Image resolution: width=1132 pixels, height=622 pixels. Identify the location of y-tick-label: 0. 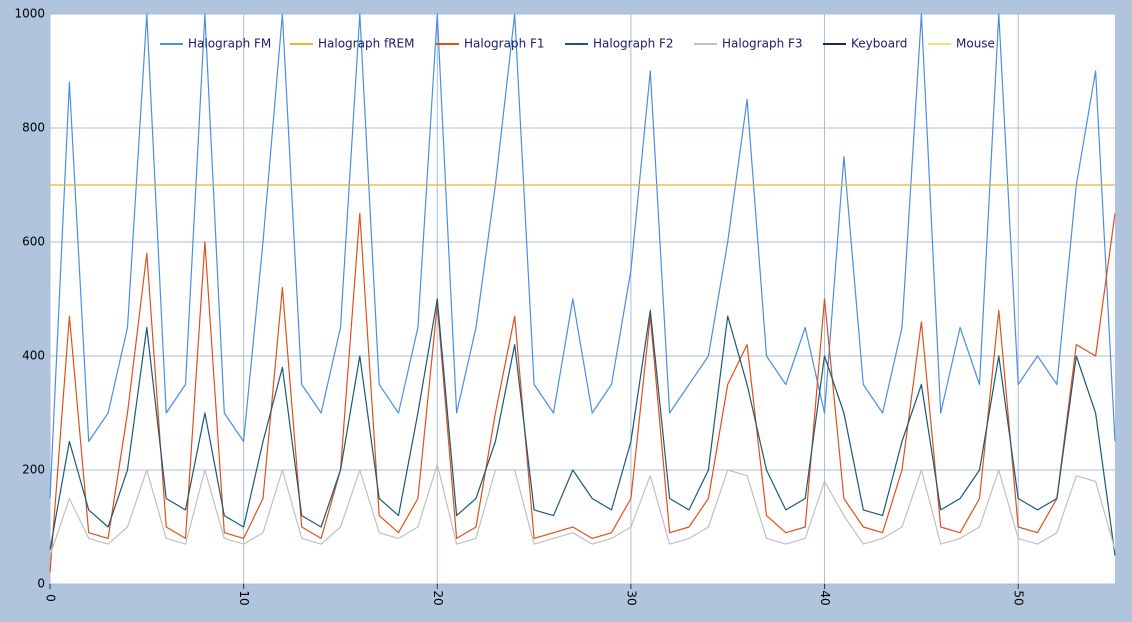
(41, 584).